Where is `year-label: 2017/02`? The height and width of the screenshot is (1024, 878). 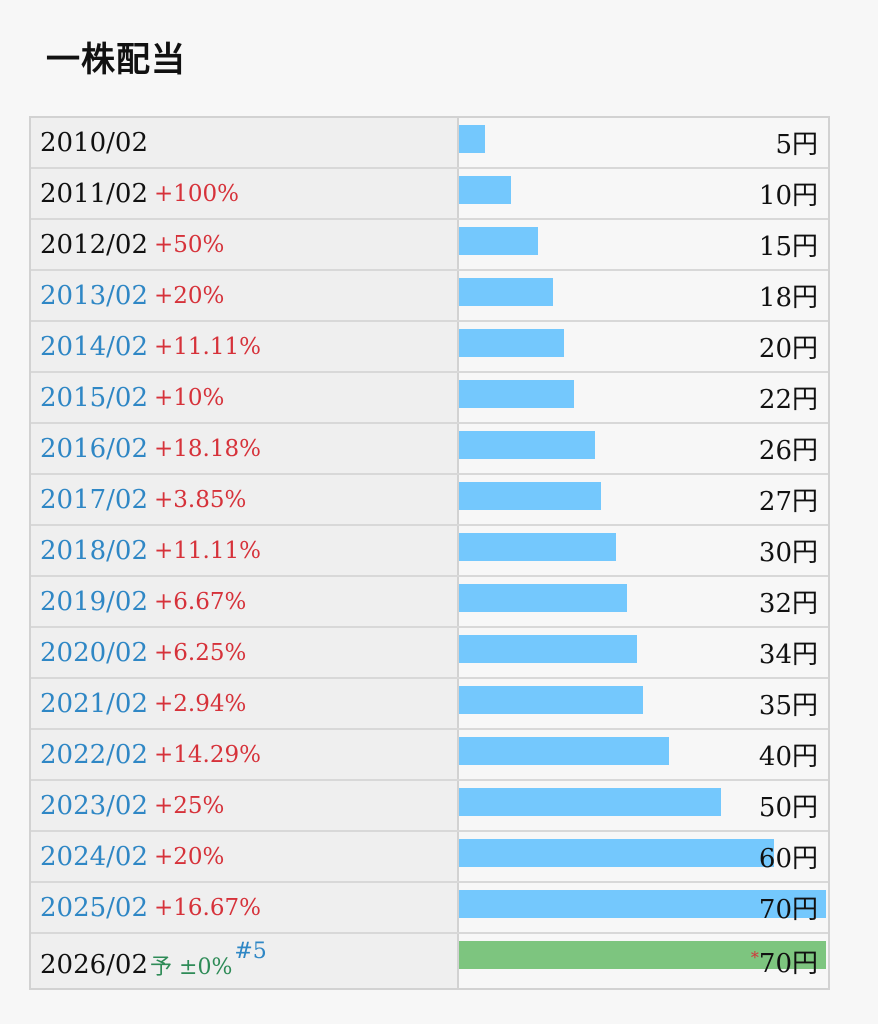
year-label: 2017/02 is located at coordinates (94, 499).